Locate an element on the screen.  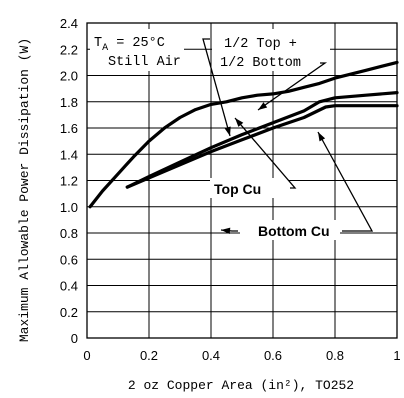
x-tick-label: 0.6 is located at coordinates (273, 355).